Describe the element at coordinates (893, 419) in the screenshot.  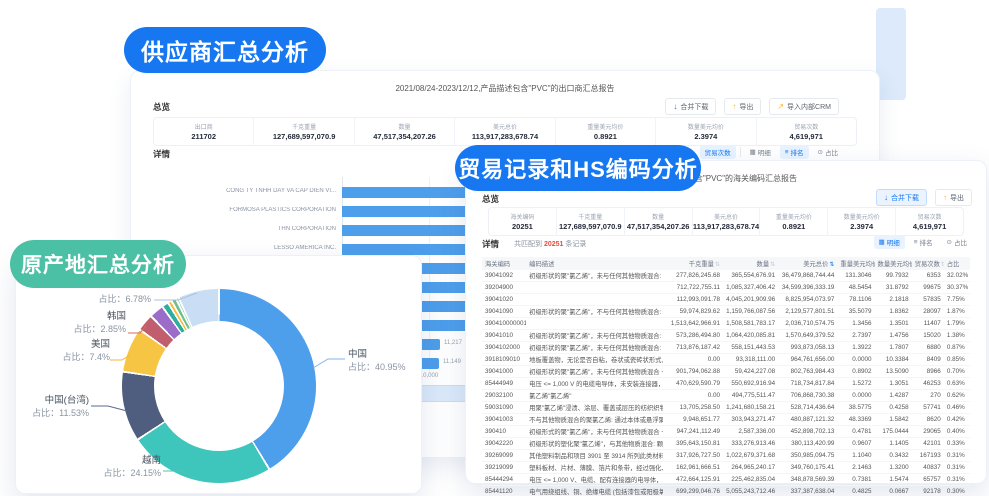
I see `table-cell: 1.5842` at that location.